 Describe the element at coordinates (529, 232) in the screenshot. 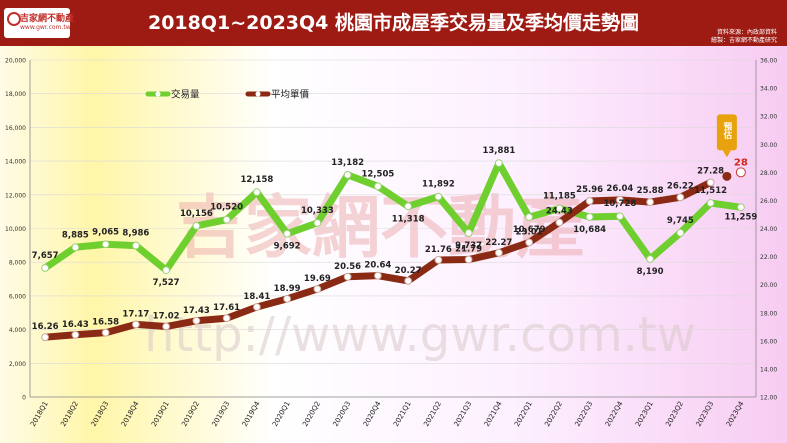

I see `price-data-label: 23.01` at that location.